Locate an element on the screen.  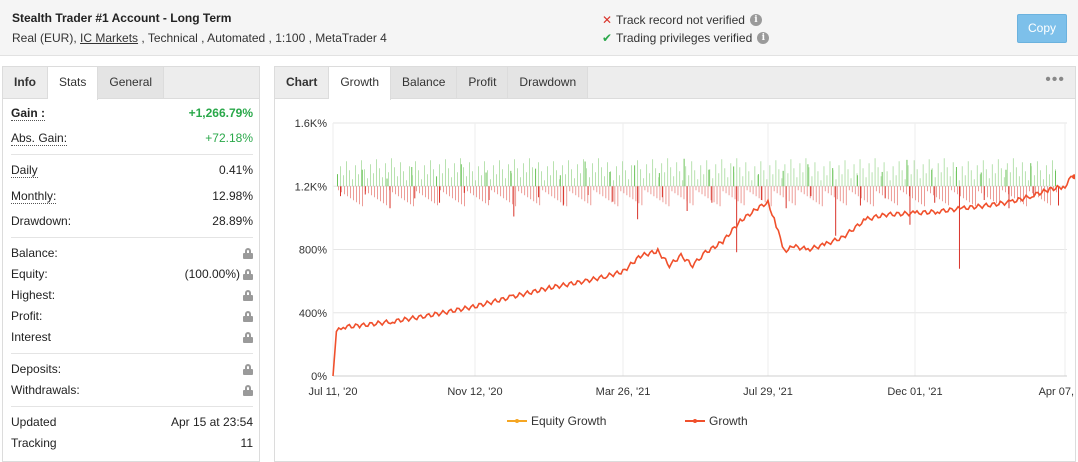
divider is located at coordinates (132, 237).